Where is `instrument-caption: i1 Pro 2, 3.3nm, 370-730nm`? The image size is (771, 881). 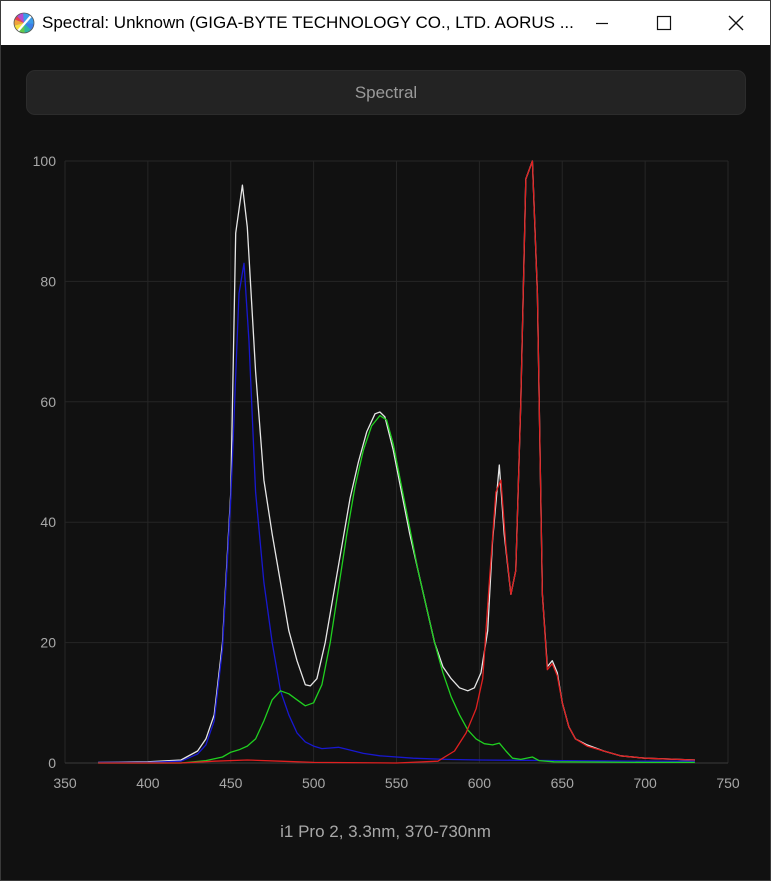
instrument-caption: i1 Pro 2, 3.3nm, 370-730nm is located at coordinates (385, 831).